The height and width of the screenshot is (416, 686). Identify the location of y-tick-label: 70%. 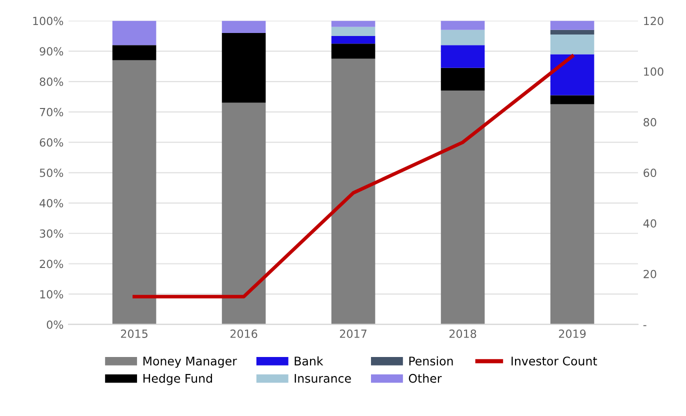
(52, 112).